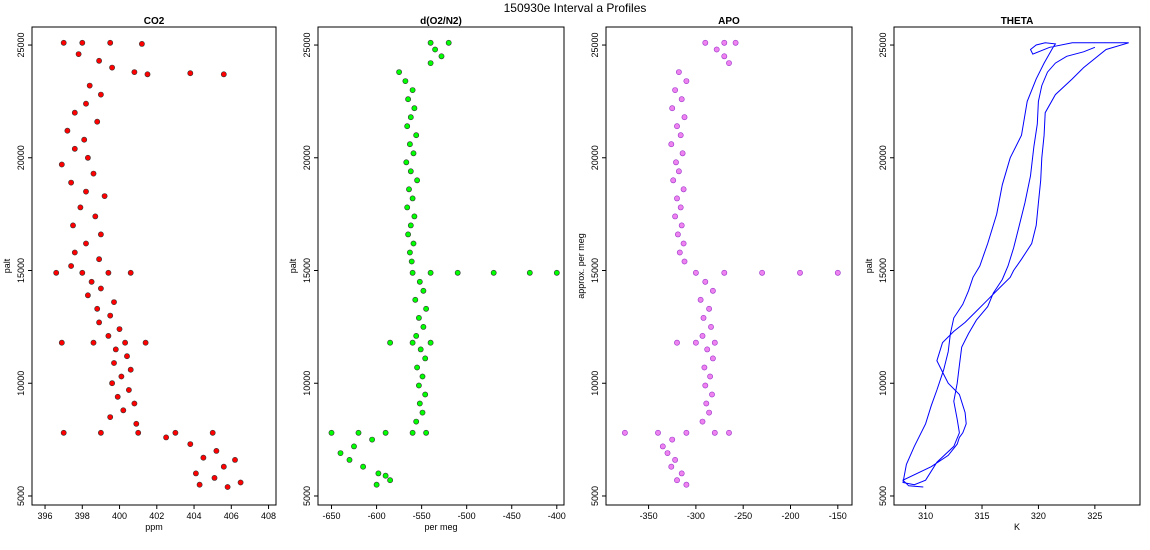 The height and width of the screenshot is (550, 1150). I want to click on y-tick-label: 10000, so click(883, 383).